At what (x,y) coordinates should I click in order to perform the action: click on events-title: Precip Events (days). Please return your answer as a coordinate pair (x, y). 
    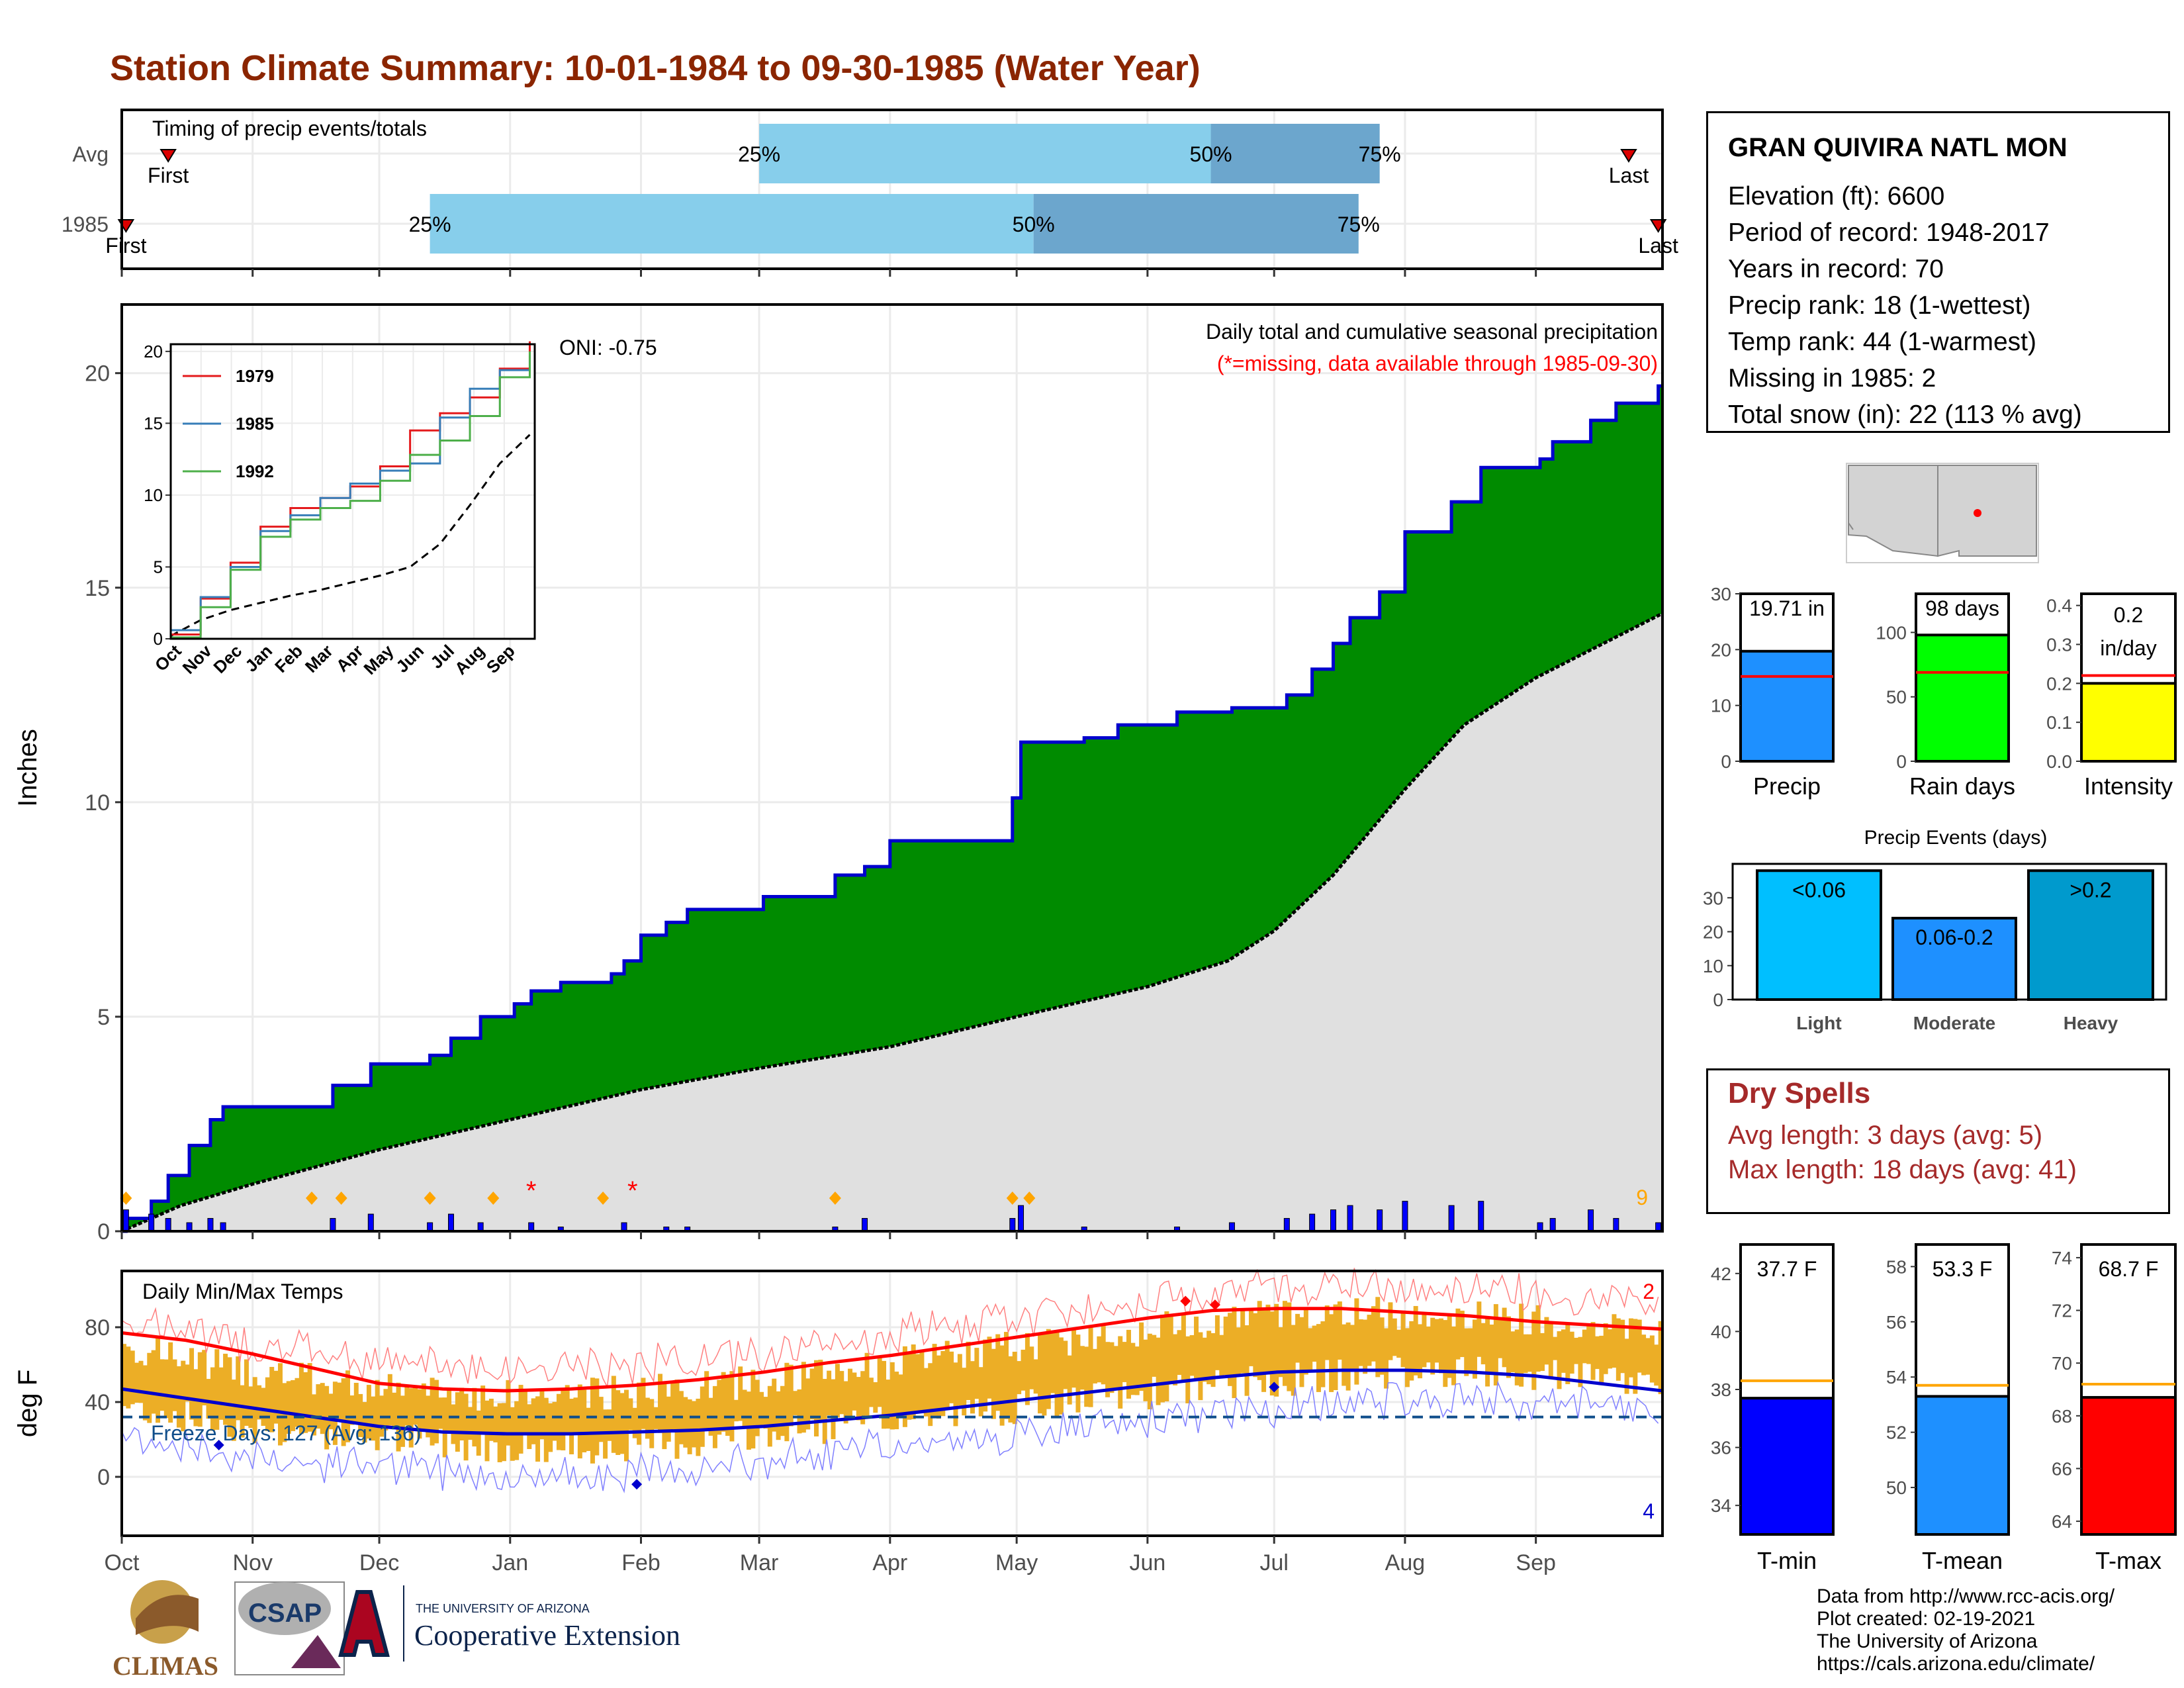
    Looking at the image, I should click on (1956, 838).